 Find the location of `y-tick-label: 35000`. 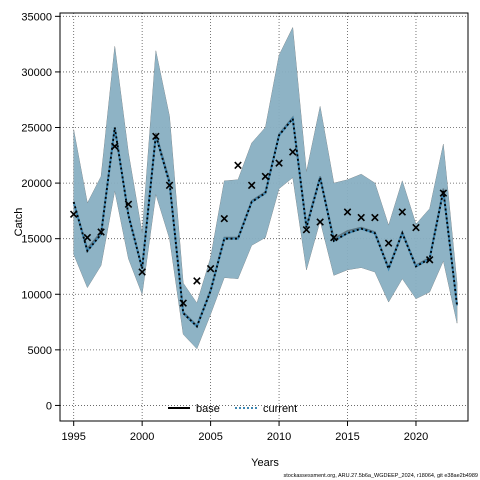

y-tick-label: 35000 is located at coordinates (36, 17).